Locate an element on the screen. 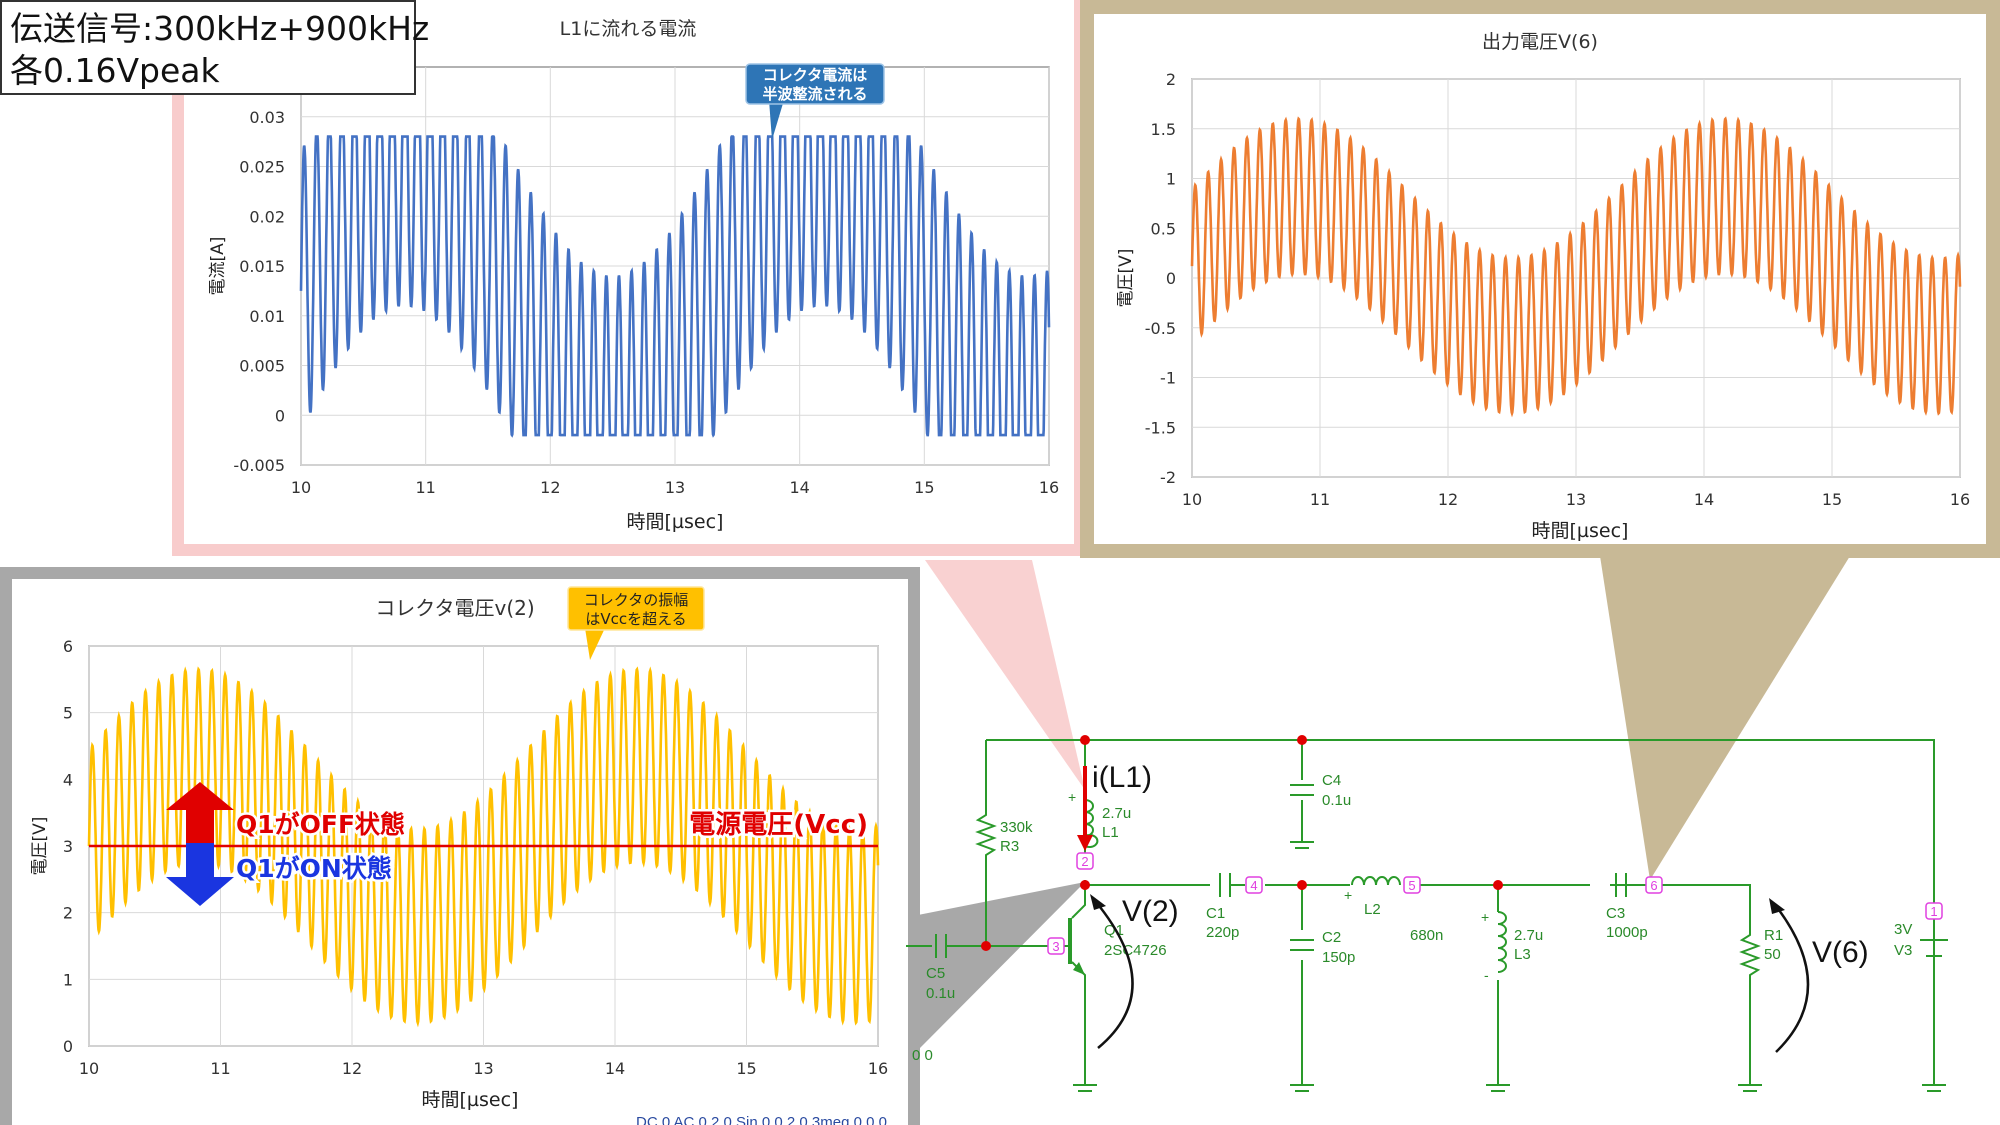 Image resolution: width=2000 pixels, height=1125 pixels. current-xtick-label: 11 is located at coordinates (425, 487).